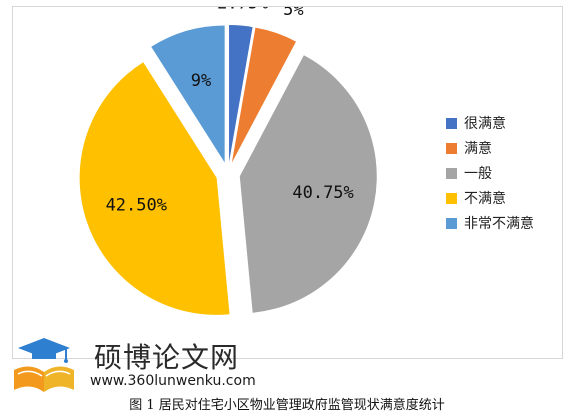 This screenshot has width=574, height=420. I want to click on pie-slice-label-4: 42.50%, so click(136, 205).